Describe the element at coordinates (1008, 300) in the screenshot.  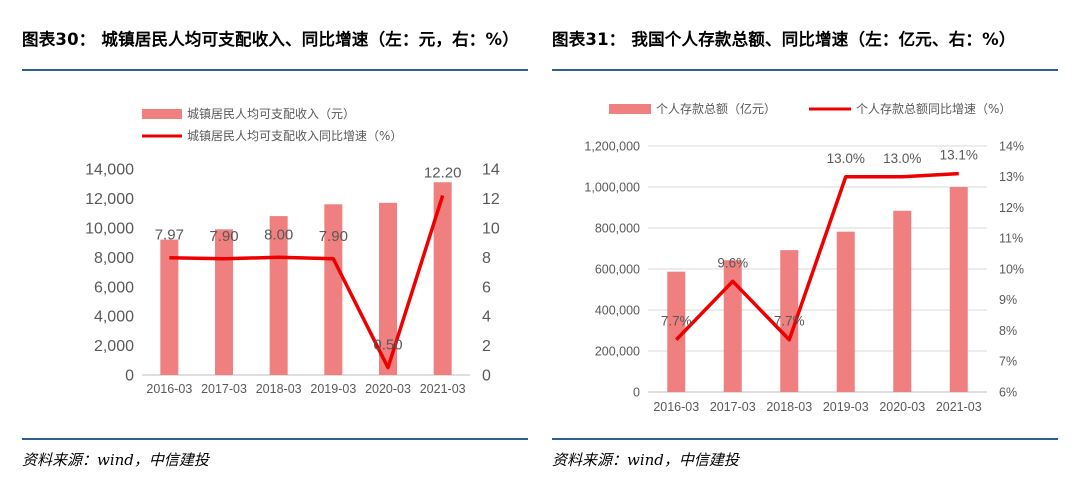
I see `right-right-tick-label: 9%` at that location.